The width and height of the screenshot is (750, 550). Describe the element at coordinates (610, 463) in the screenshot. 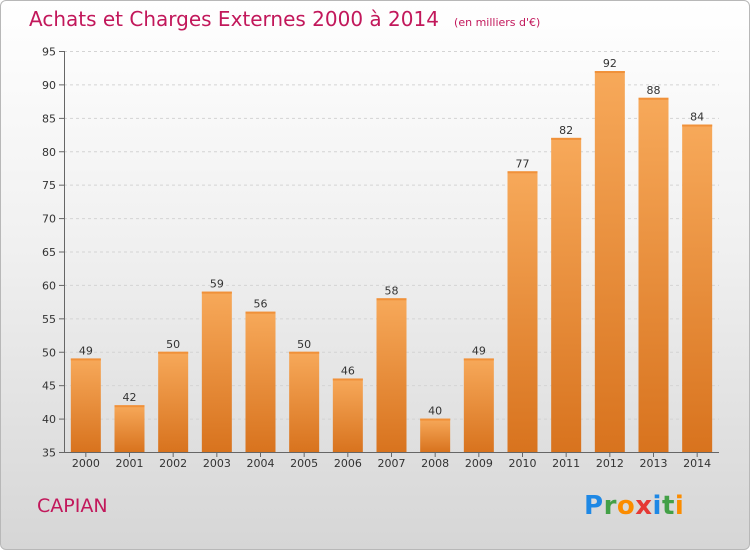

I see `x-tick-label: 2012` at that location.